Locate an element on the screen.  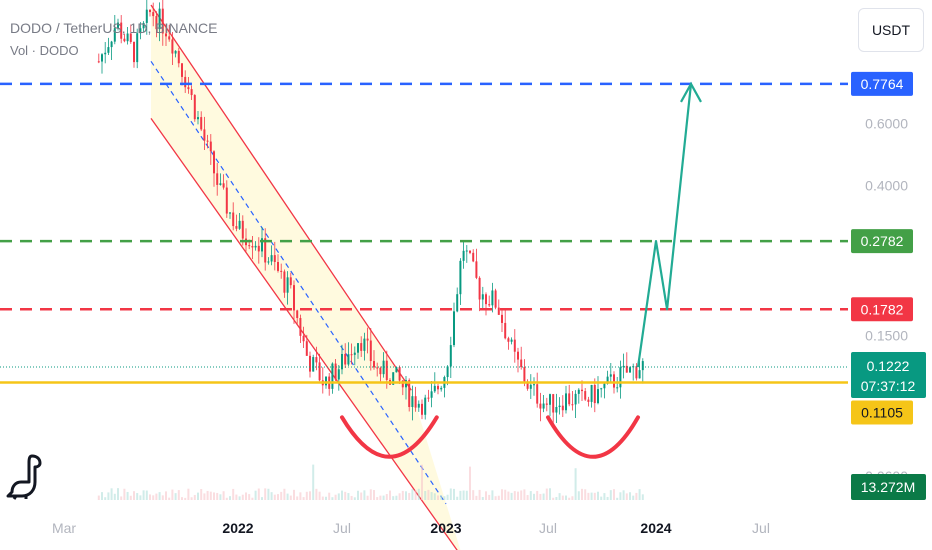
dinosaur-logo-icon is located at coordinates (24, 476).